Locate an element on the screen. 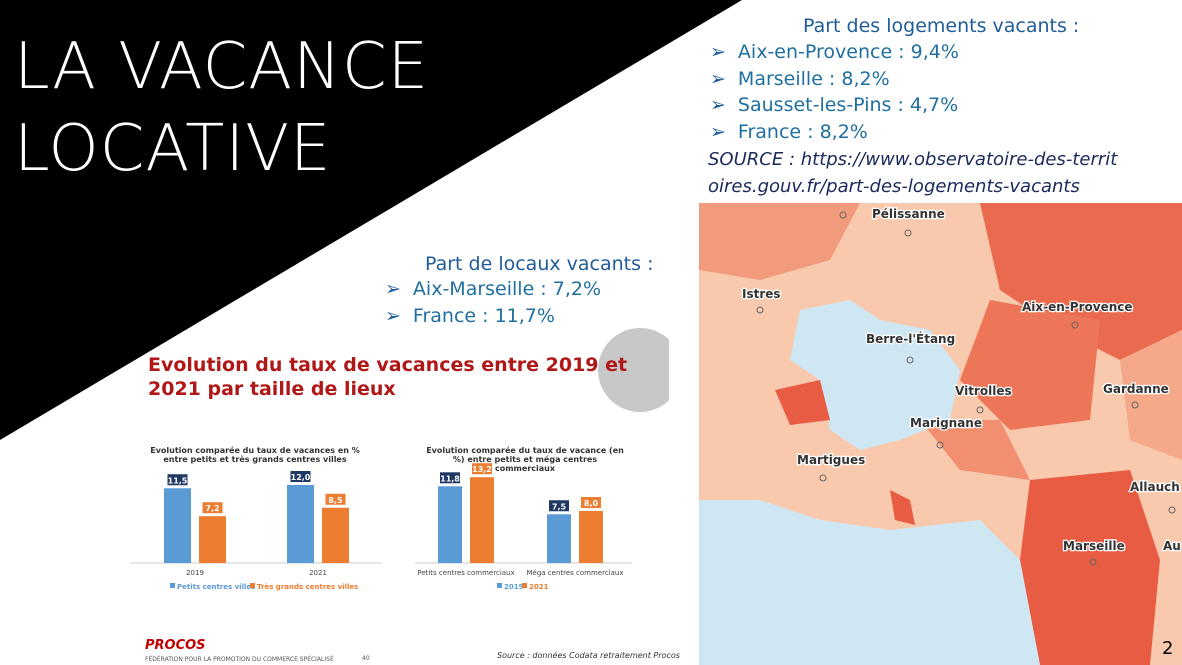 The image size is (1182, 665). value-label: 13,2 is located at coordinates (482, 469).